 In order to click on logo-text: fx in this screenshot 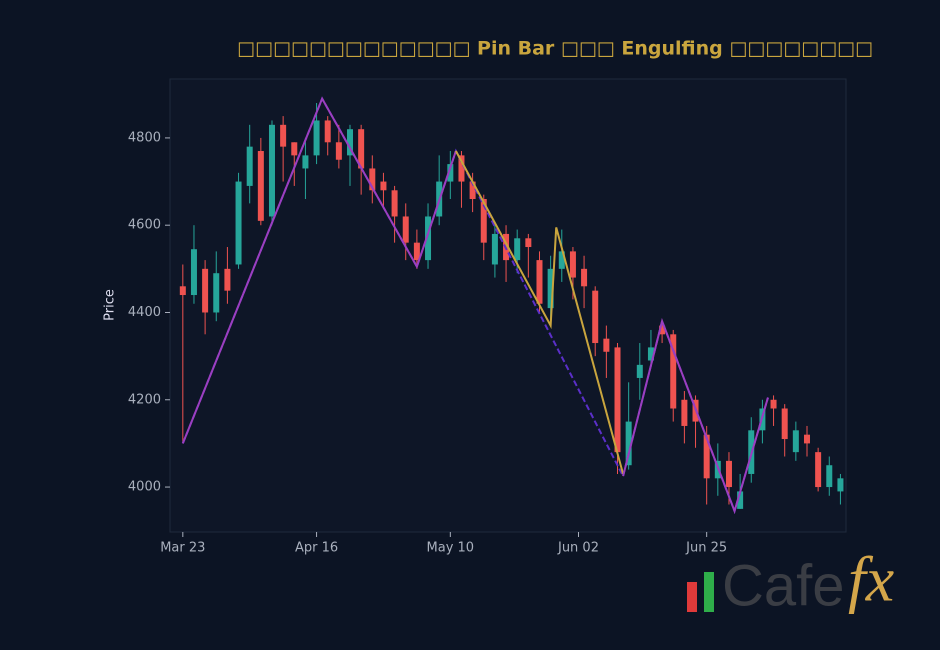, I will do `click(871, 579)`.